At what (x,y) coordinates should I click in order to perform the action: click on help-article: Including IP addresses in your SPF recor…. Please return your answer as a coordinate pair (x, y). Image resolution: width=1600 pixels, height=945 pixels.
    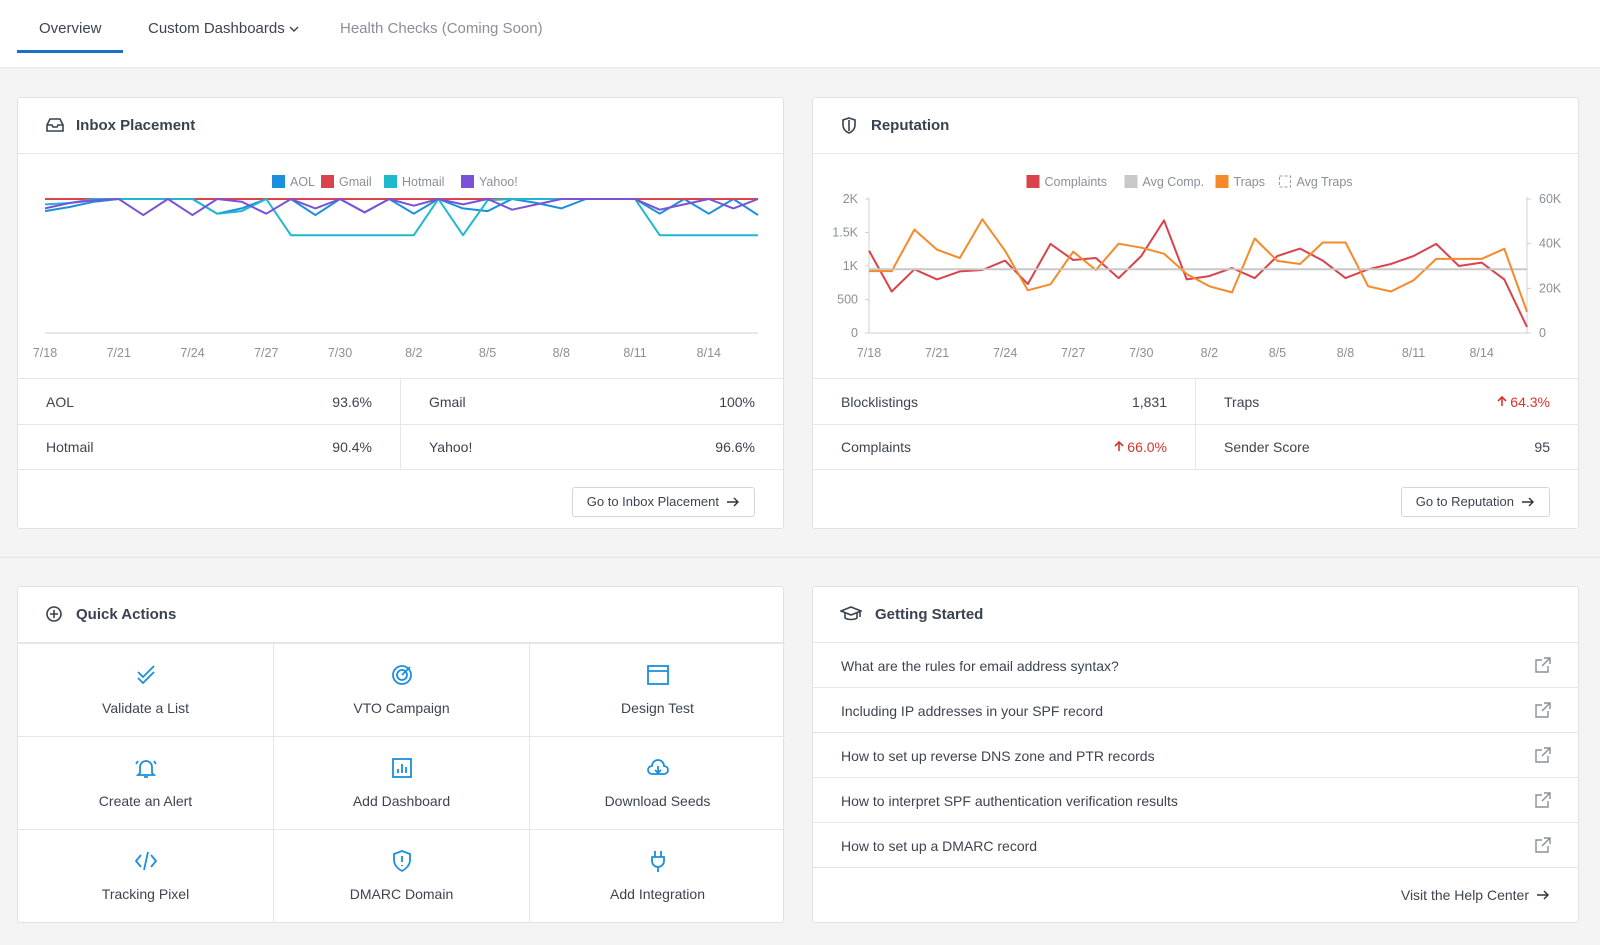
    Looking at the image, I should click on (1195, 710).